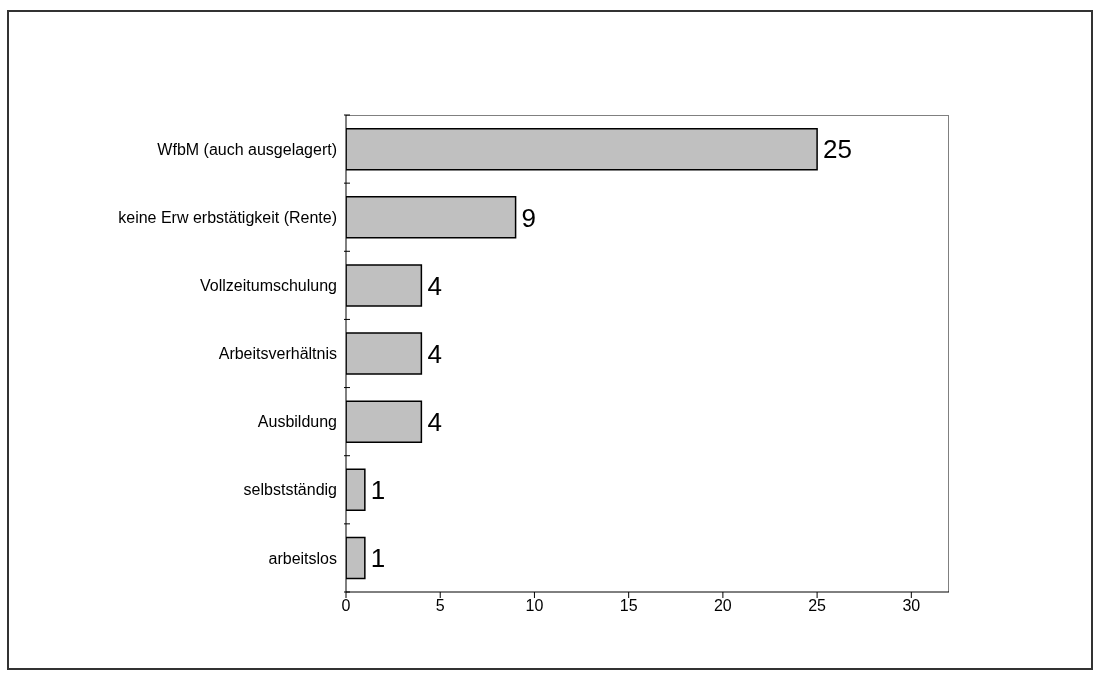 This screenshot has width=1103, height=680. What do you see at coordinates (277, 354) in the screenshot?
I see `y-tick-label: Arbeitsverhältnis` at bounding box center [277, 354].